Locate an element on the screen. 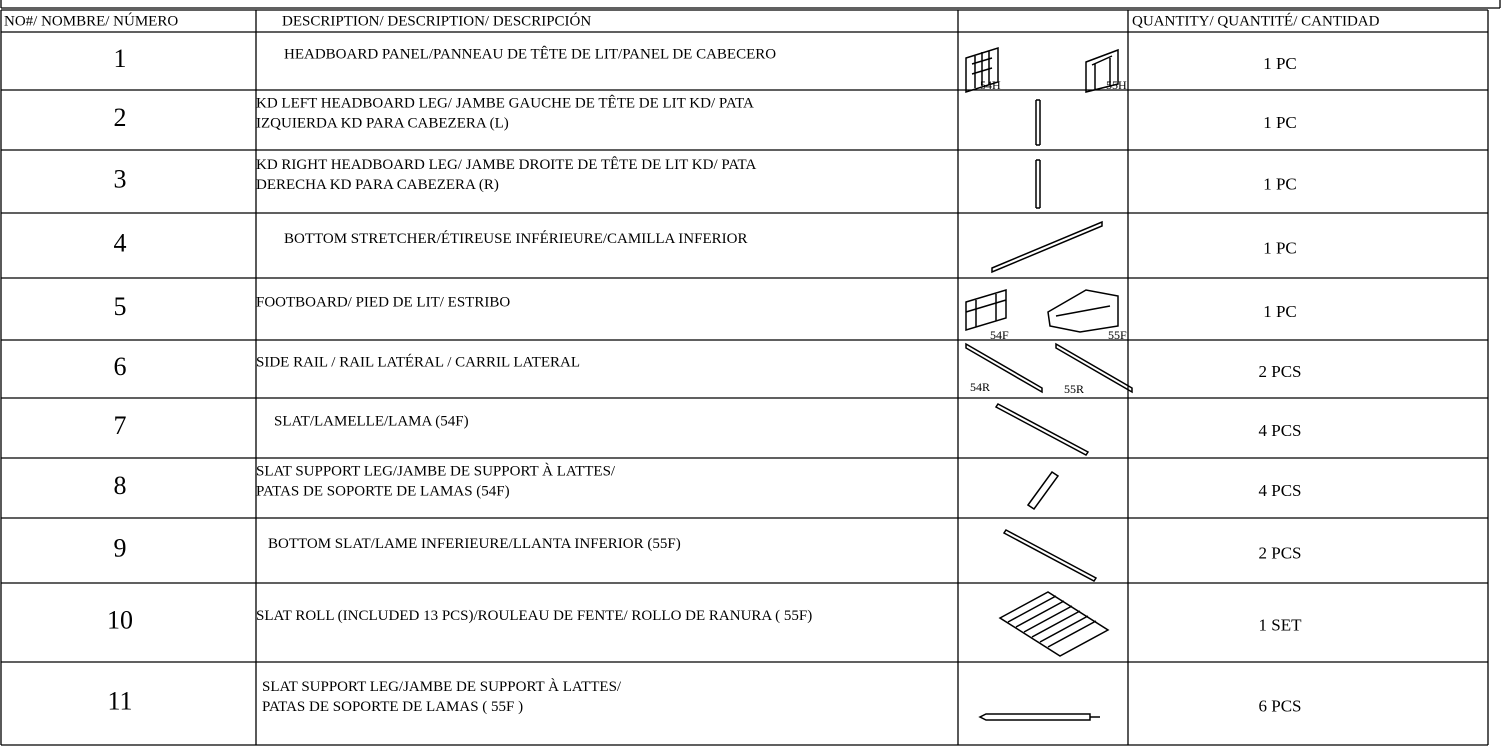 Image resolution: width=1503 pixels, height=756 pixels. part-label: 55R is located at coordinates (1074, 389).